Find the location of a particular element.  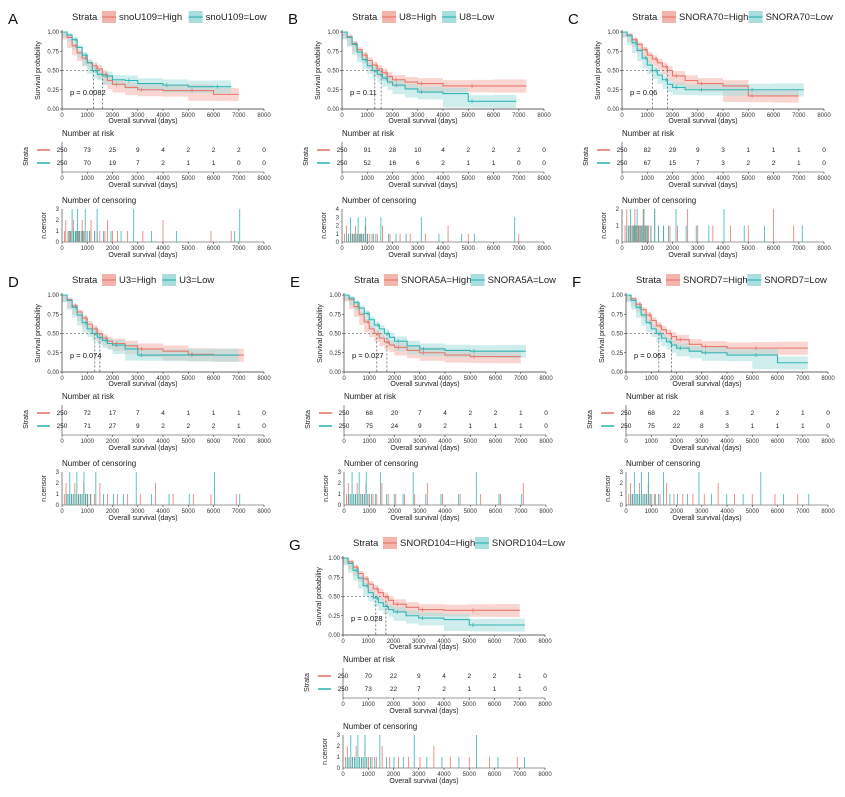

x-axis-label: Overall survival (days) is located at coordinates (706, 384).